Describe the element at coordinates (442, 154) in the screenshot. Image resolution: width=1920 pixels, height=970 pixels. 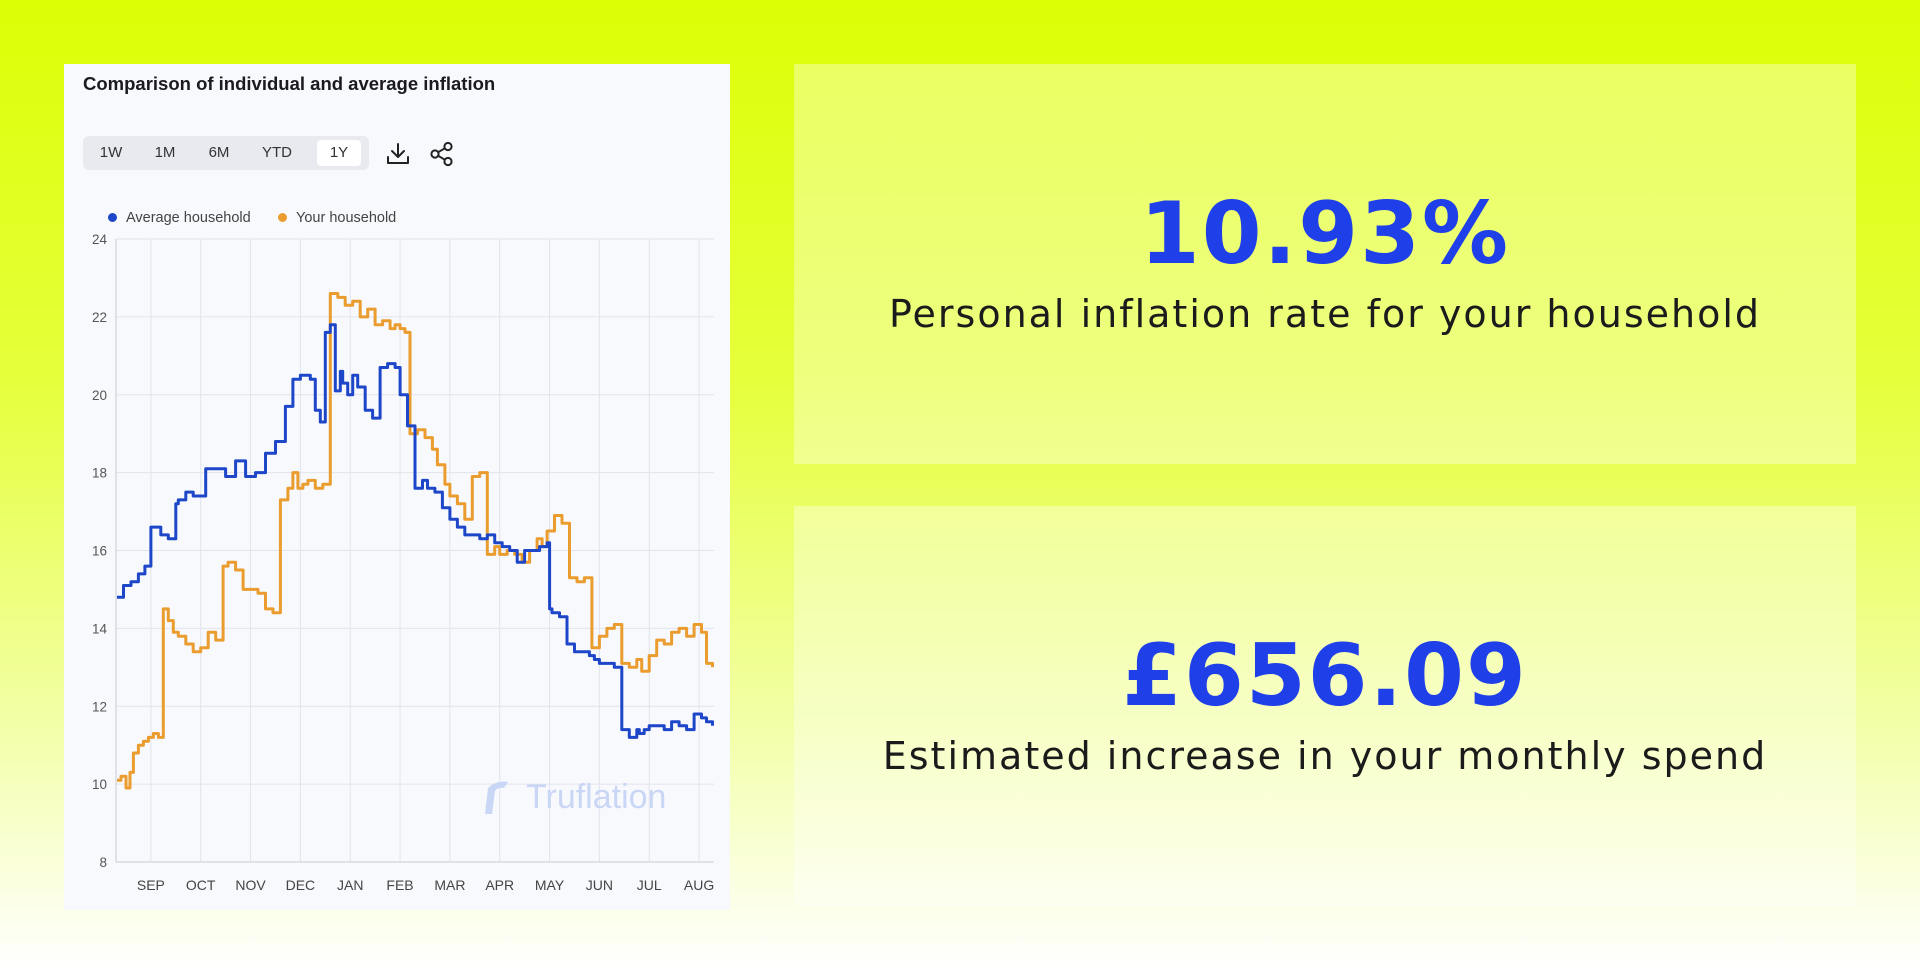
I see `share-icon` at that location.